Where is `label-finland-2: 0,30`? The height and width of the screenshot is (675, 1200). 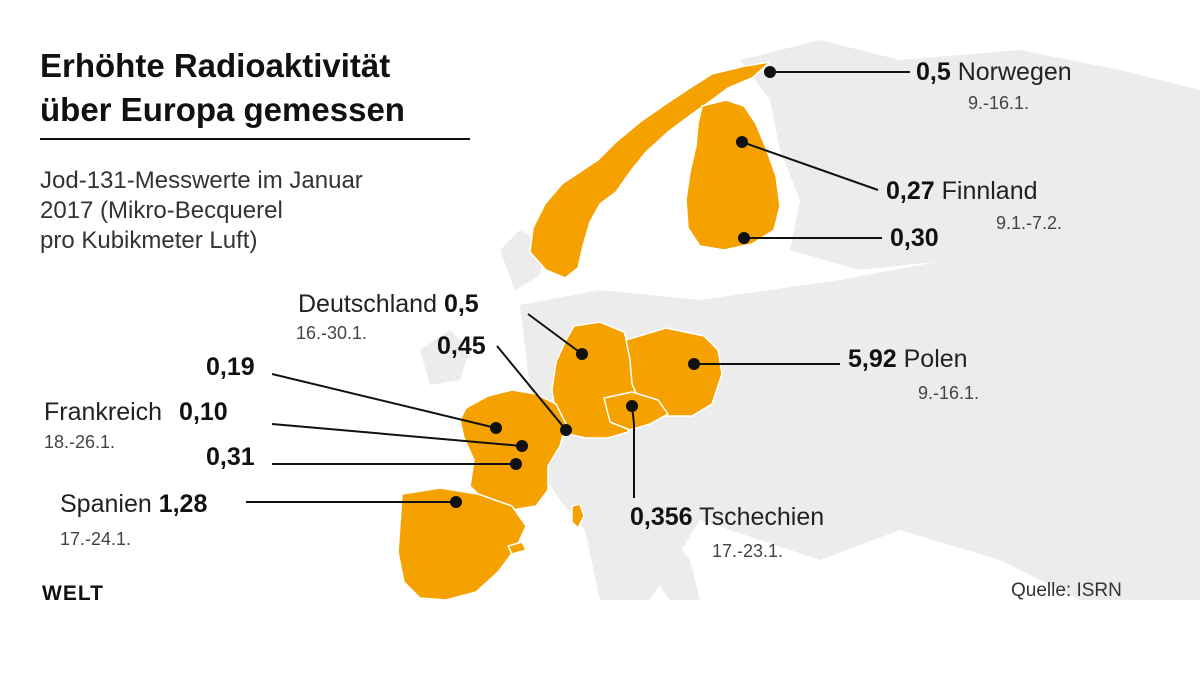
label-finland-2: 0,30 is located at coordinates (914, 238).